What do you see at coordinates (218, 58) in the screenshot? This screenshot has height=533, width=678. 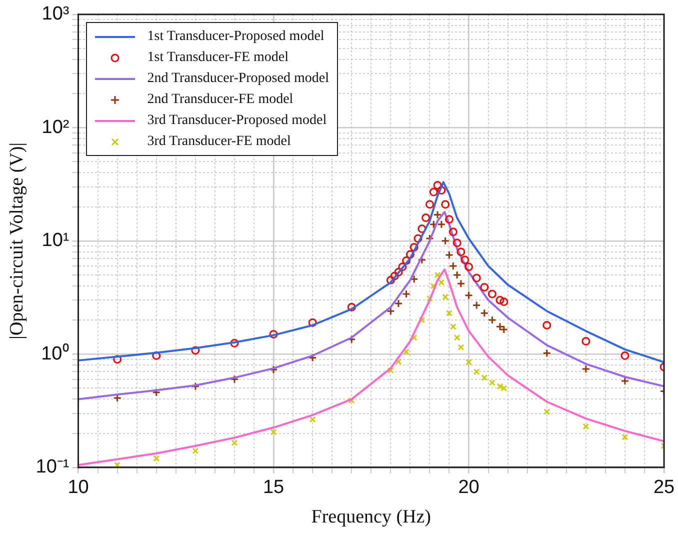 I see `legend-label: 1st Transducer-FE model` at bounding box center [218, 58].